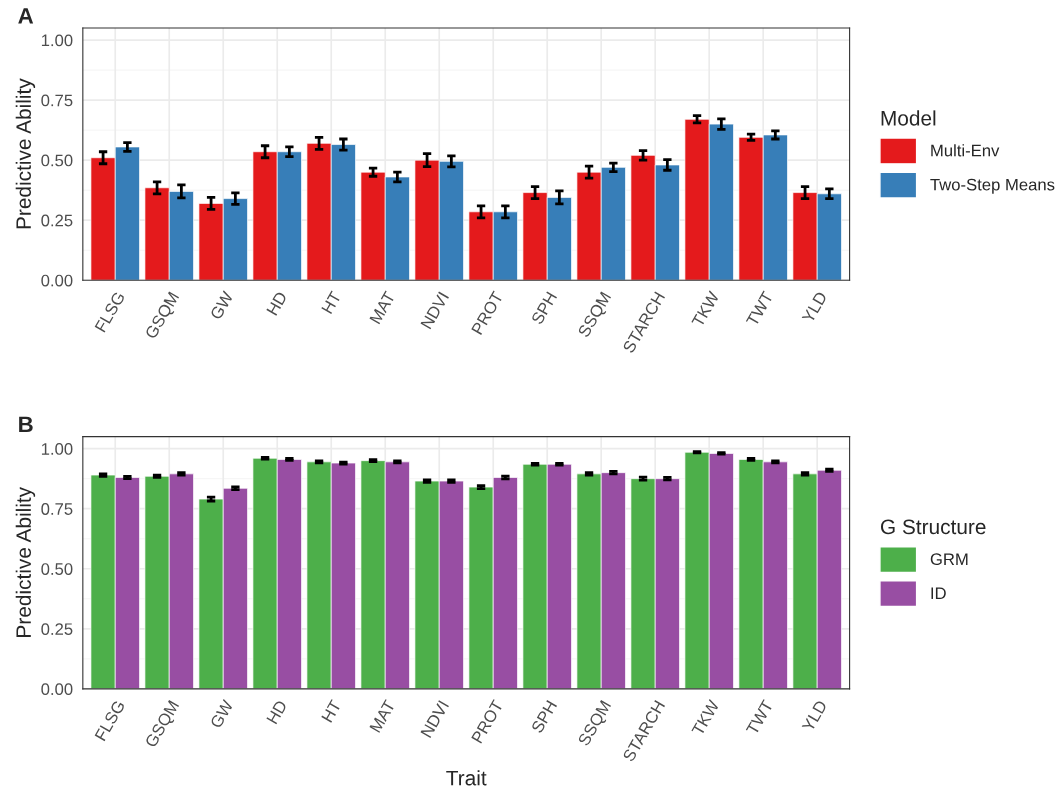 Image resolution: width=1062 pixels, height=801 pixels. What do you see at coordinates (26, 16) in the screenshot?
I see `chart-title: A` at bounding box center [26, 16].